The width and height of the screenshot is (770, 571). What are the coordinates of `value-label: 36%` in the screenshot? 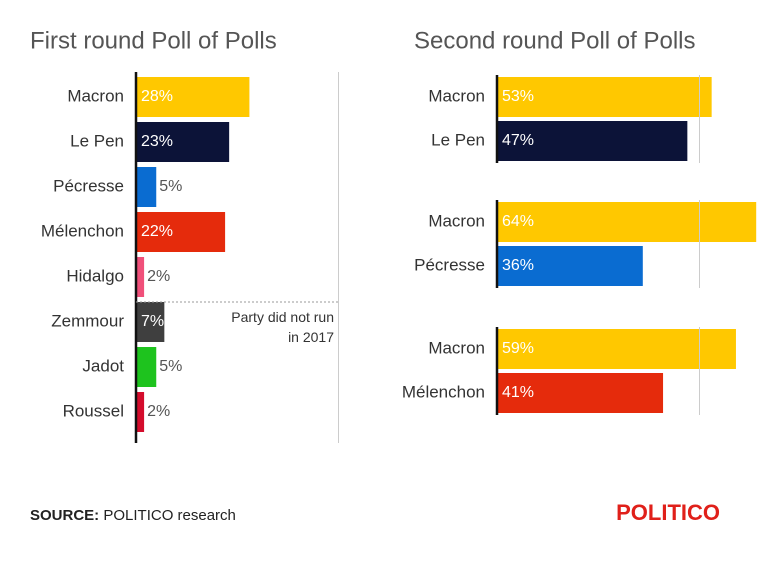 It's located at (518, 265).